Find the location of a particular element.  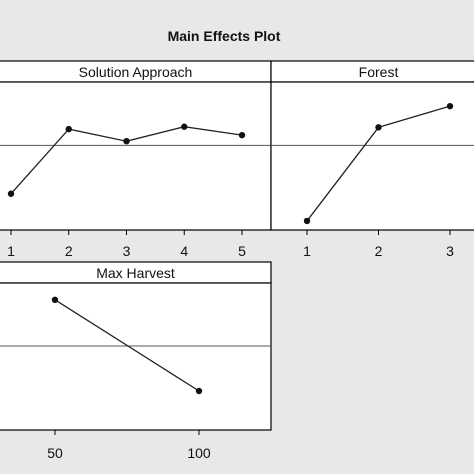

x-tick-label-2-1: 1 is located at coordinates (307, 251).